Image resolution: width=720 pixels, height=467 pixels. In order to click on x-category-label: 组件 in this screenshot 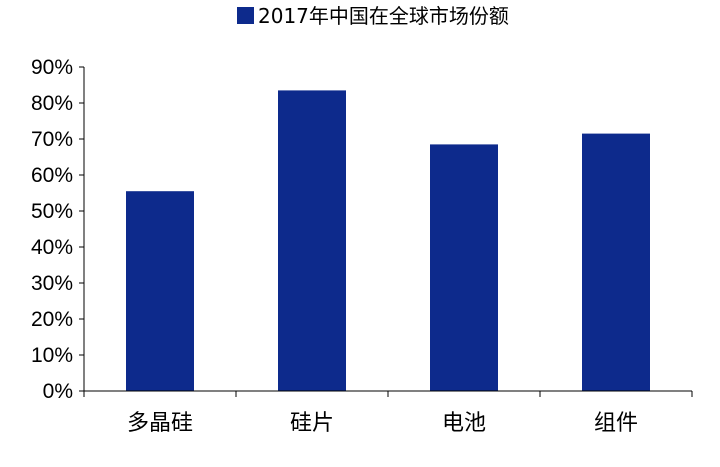, I will do `click(616, 423)`.